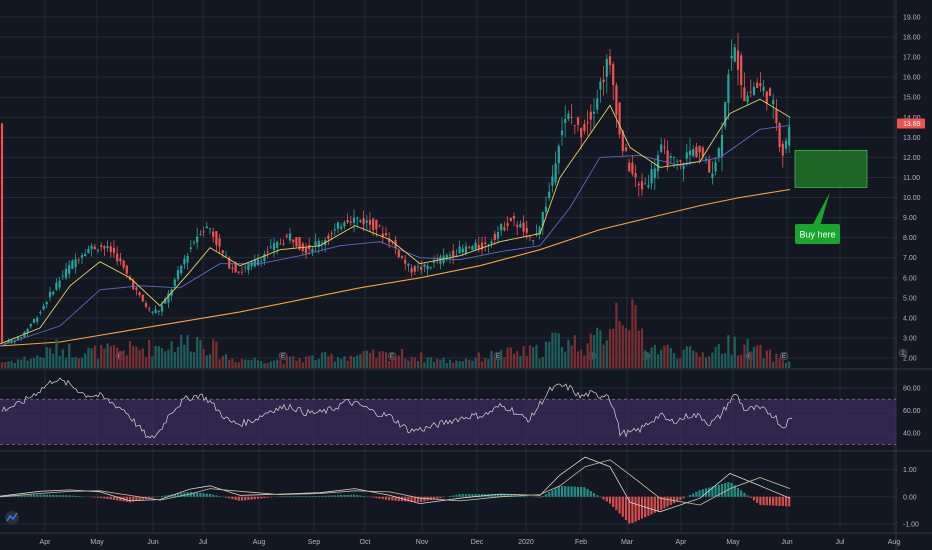 This screenshot has height=550, width=932. Describe the element at coordinates (448, 411) in the screenshot. I see `rsi-pane` at that location.